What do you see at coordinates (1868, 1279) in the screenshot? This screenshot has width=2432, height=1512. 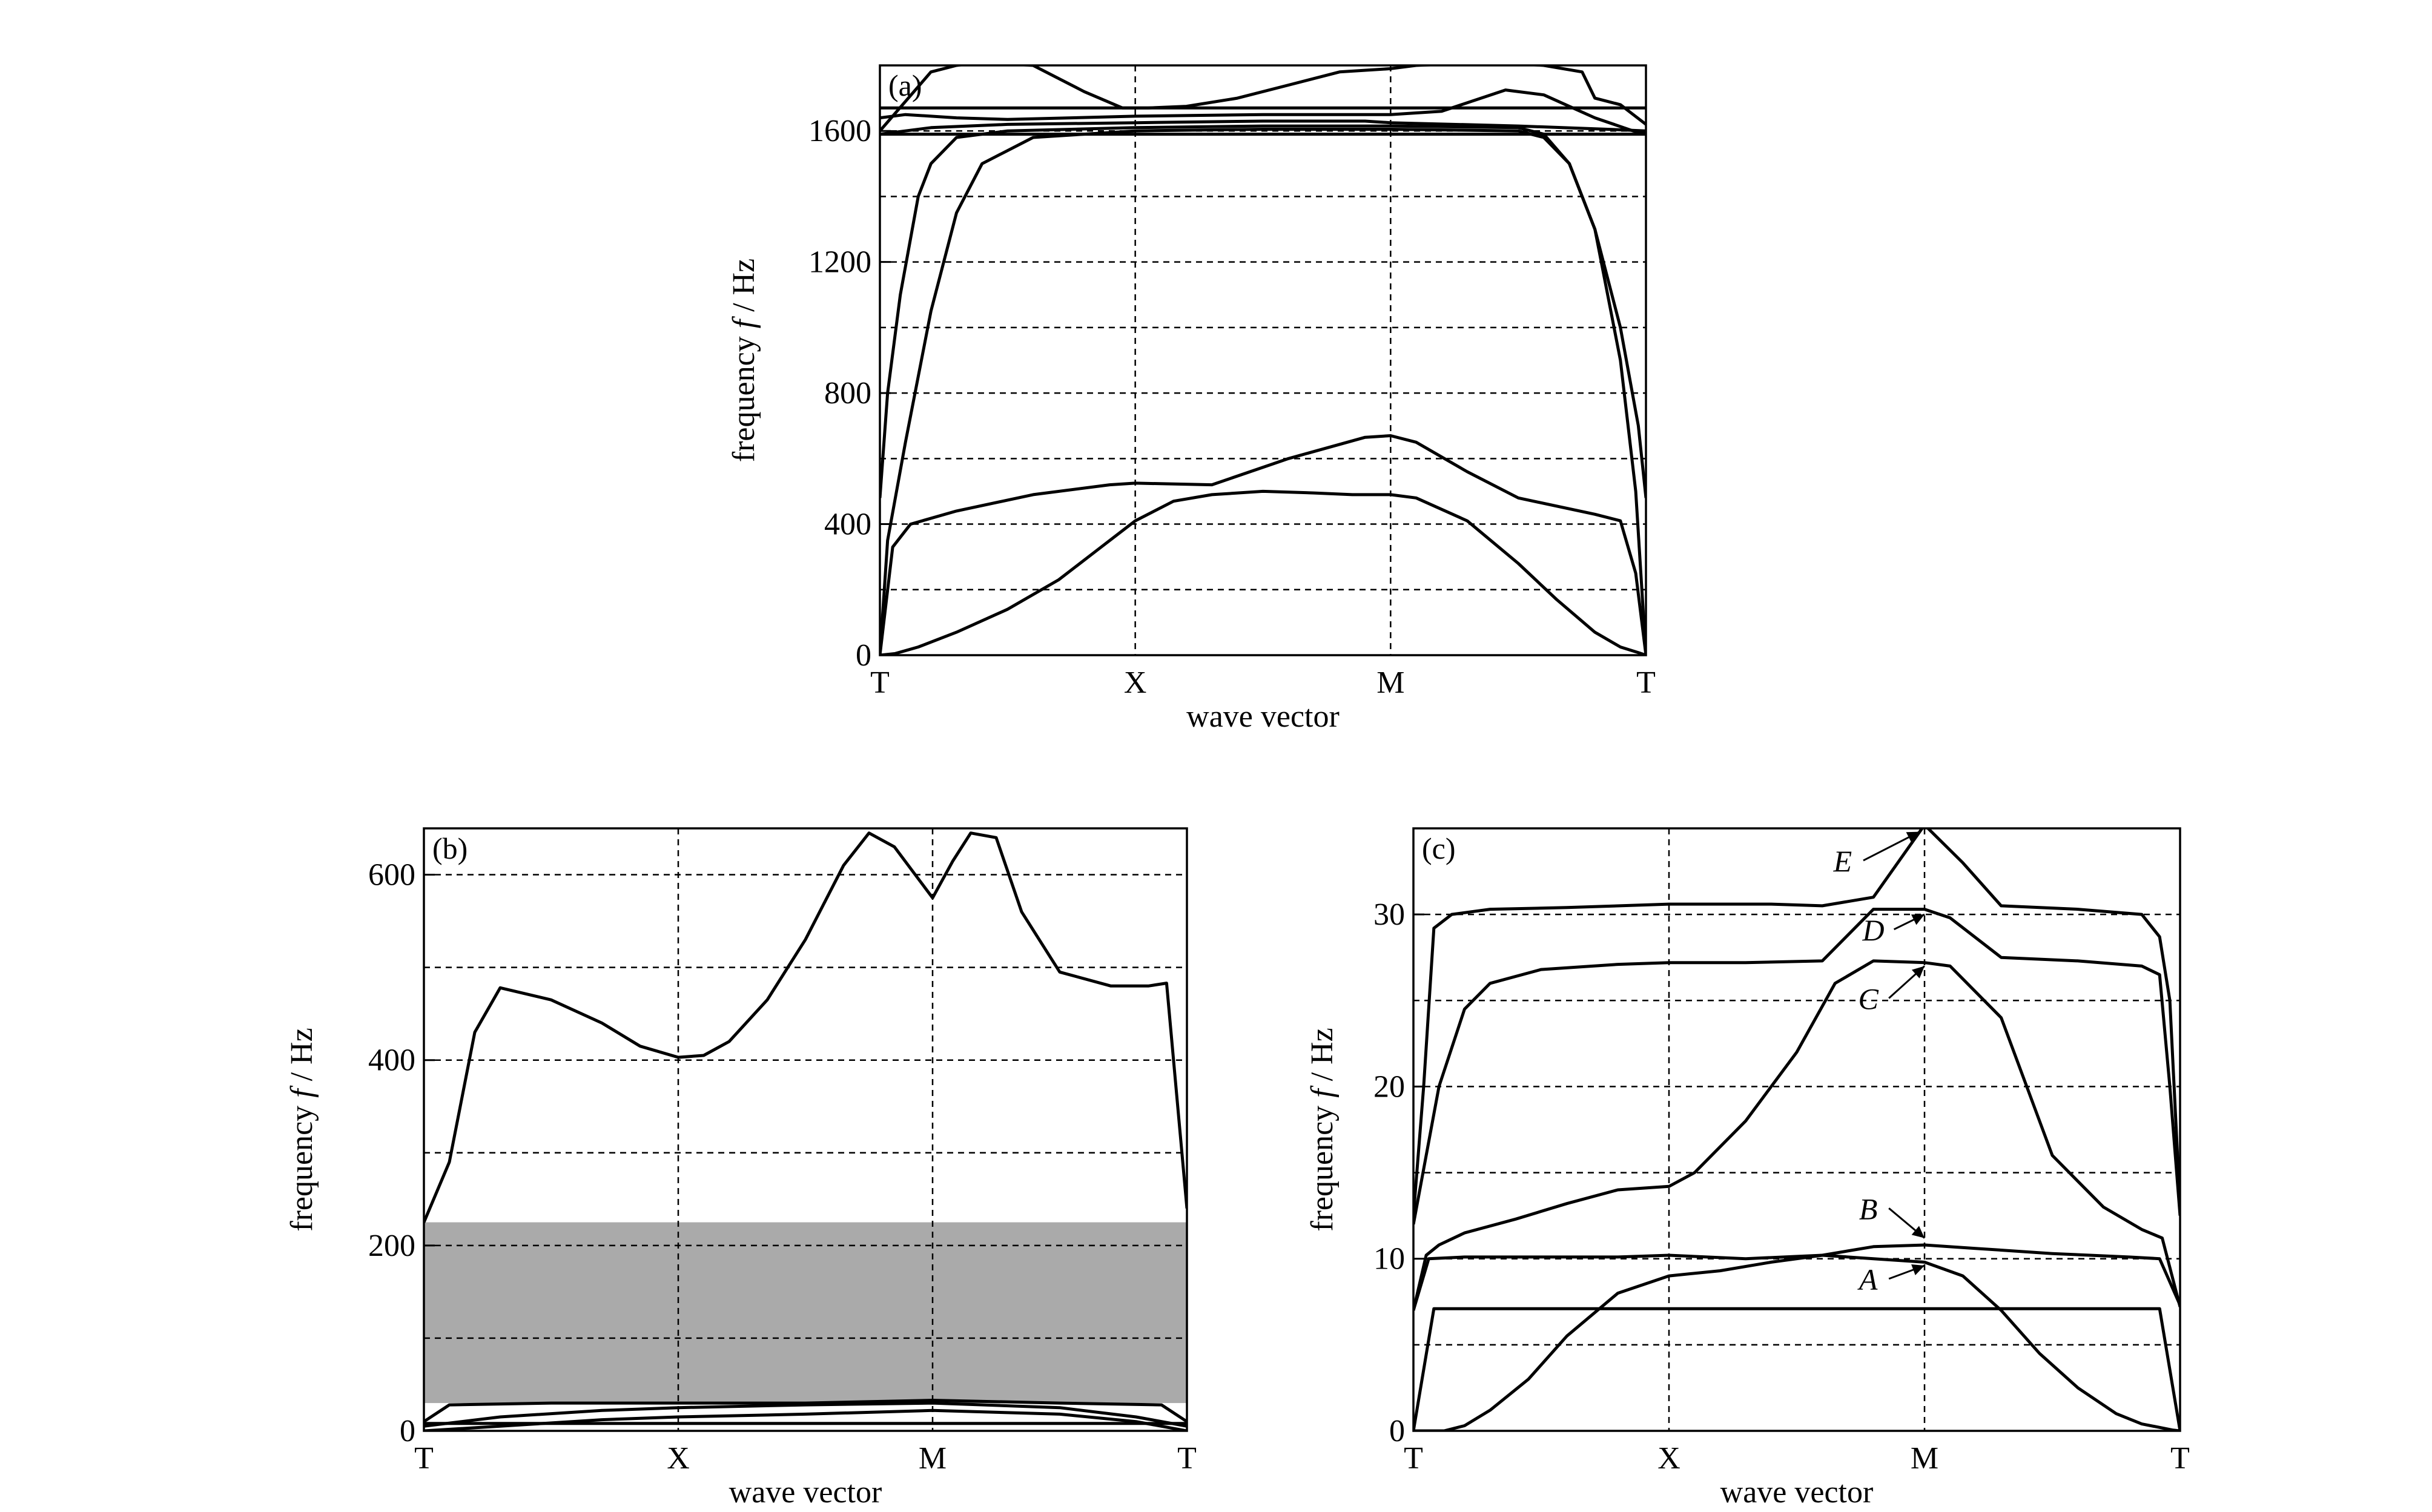 I see `annotation-label: A` at bounding box center [1868, 1279].